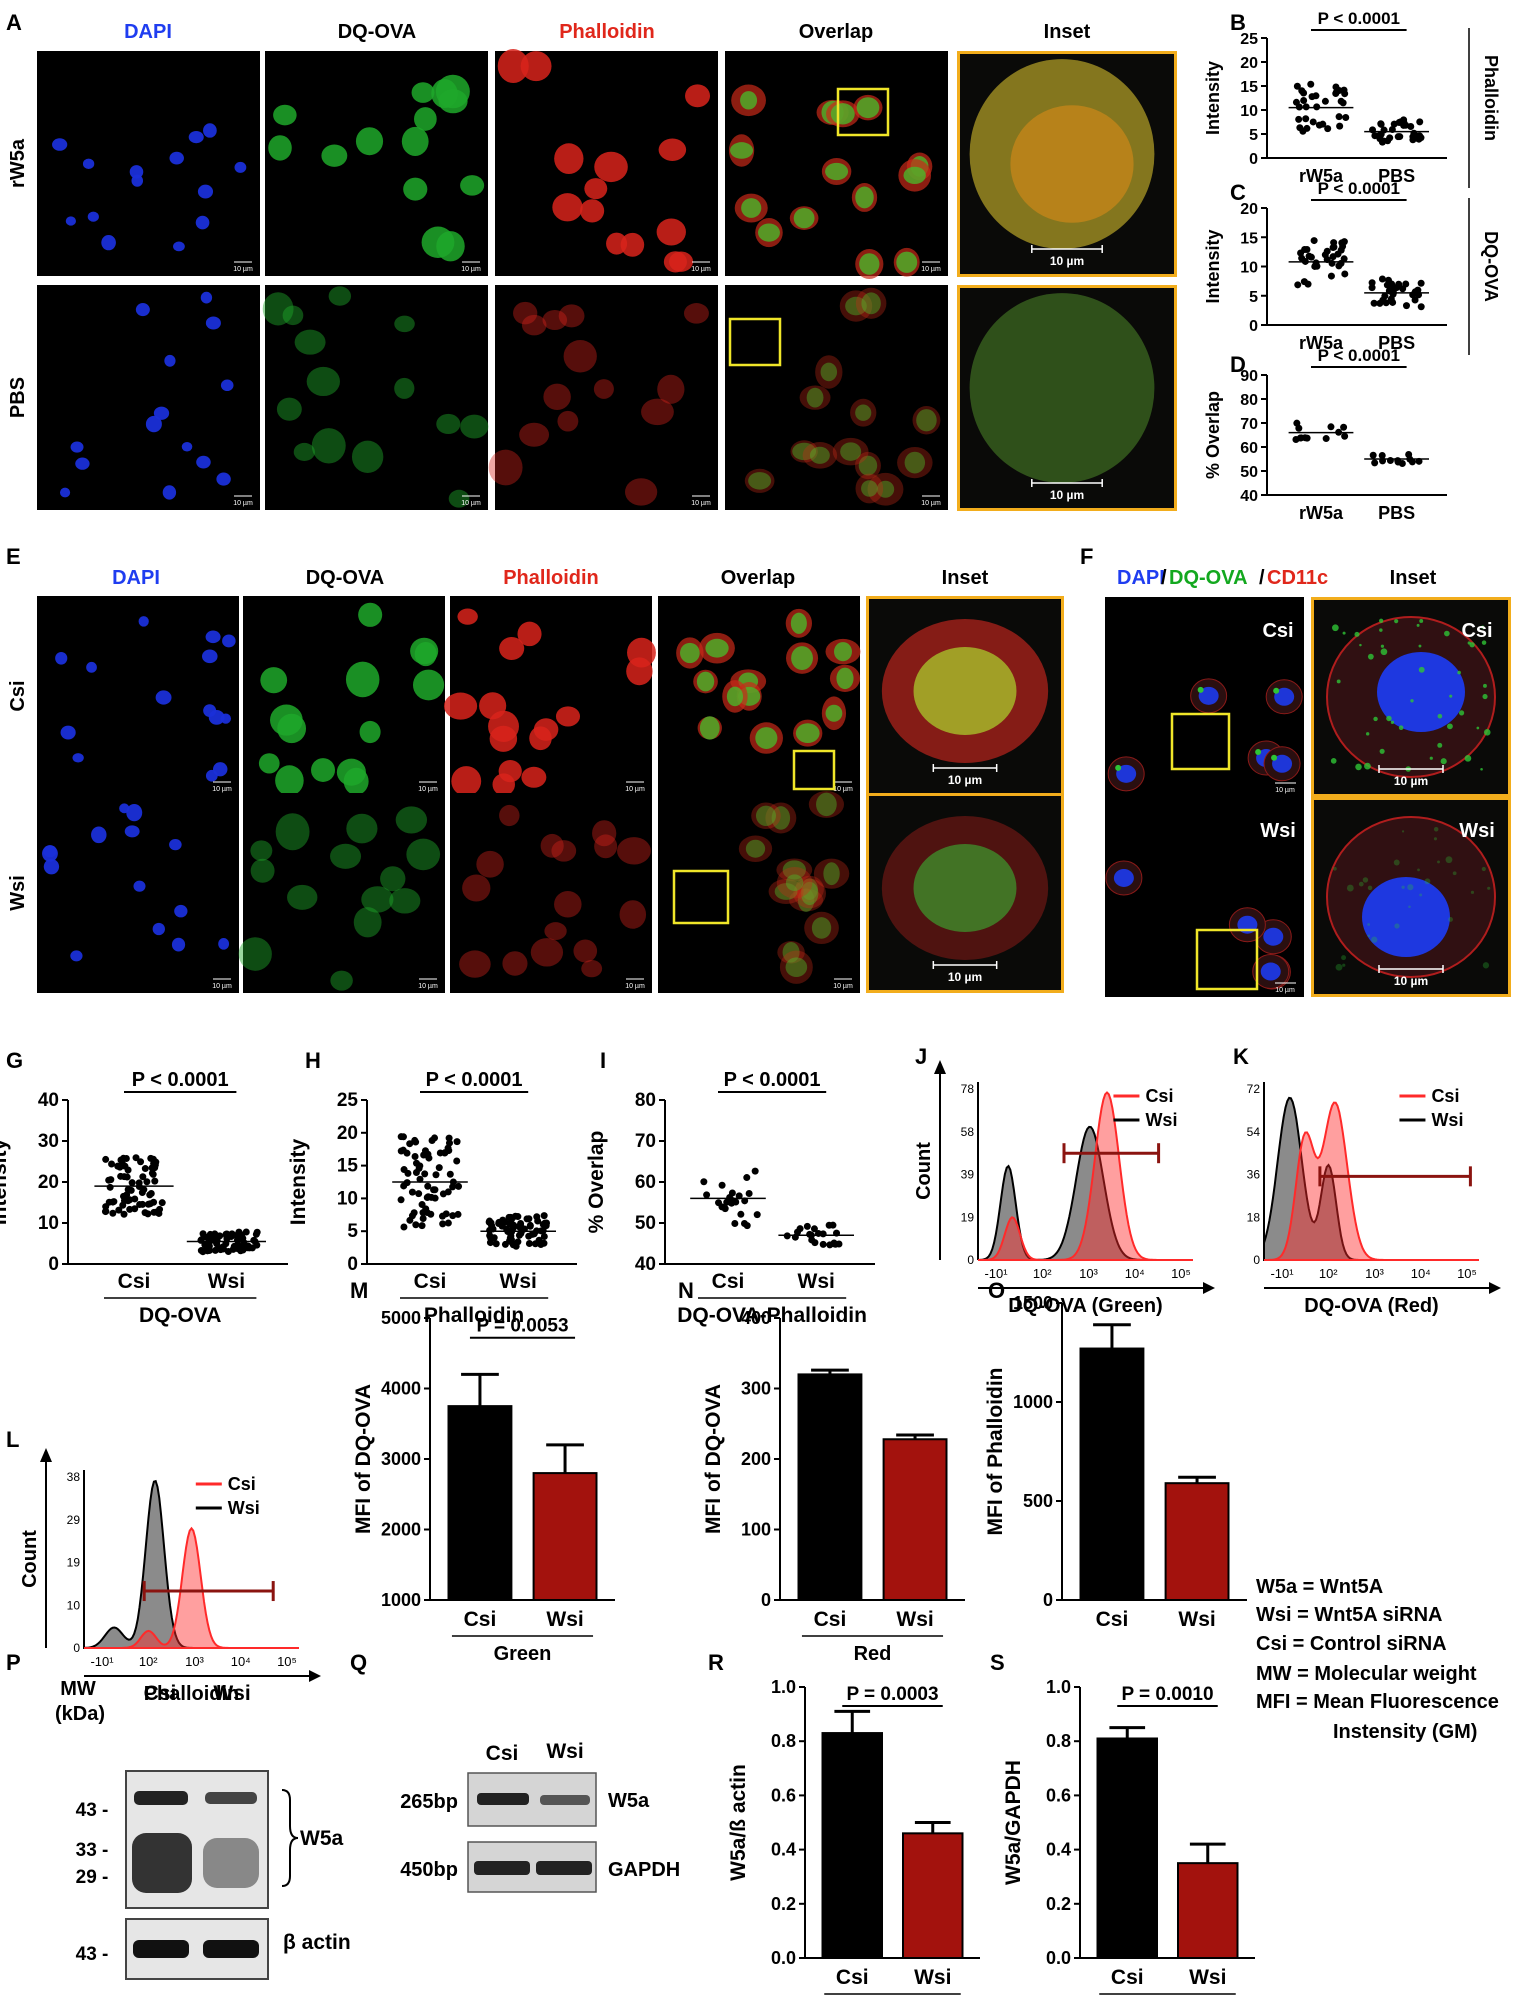 The height and width of the screenshot is (1996, 1535). Describe the element at coordinates (564, 1751) in the screenshot. I see `lane-label: Wsi` at that location.